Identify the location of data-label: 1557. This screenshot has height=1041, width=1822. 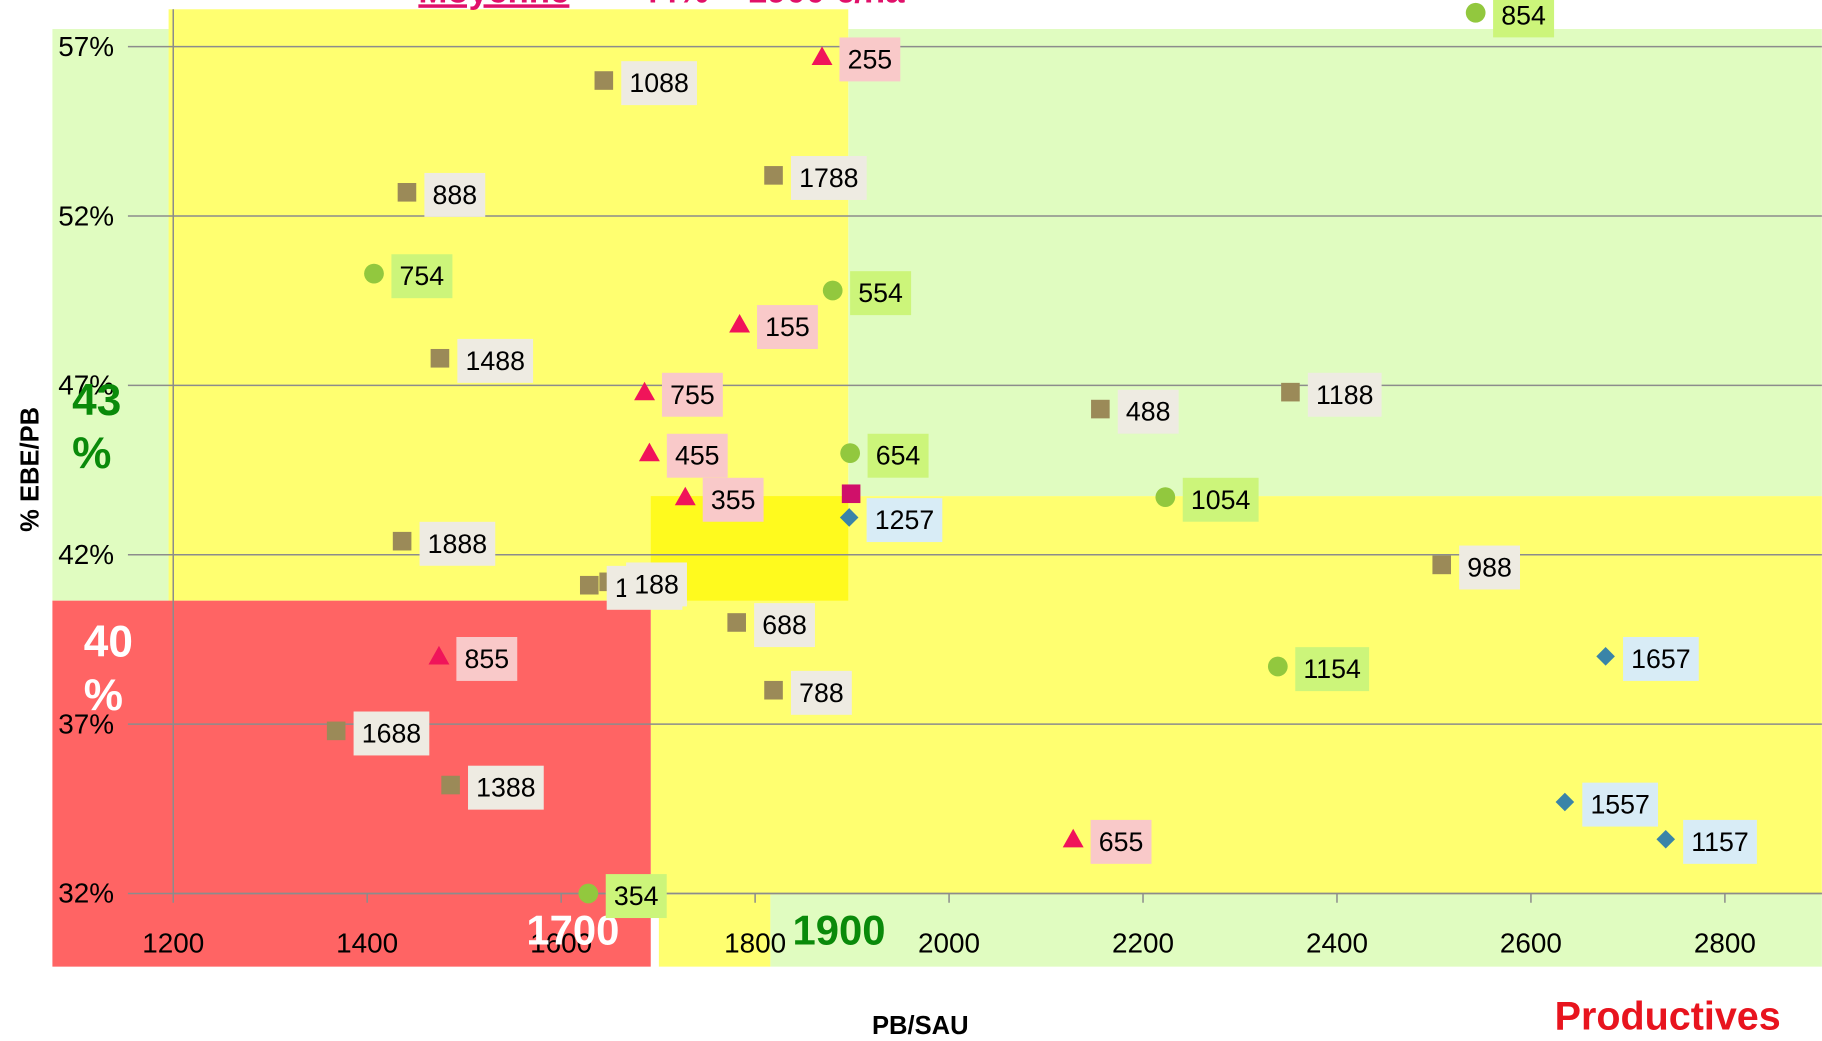
(1620, 804).